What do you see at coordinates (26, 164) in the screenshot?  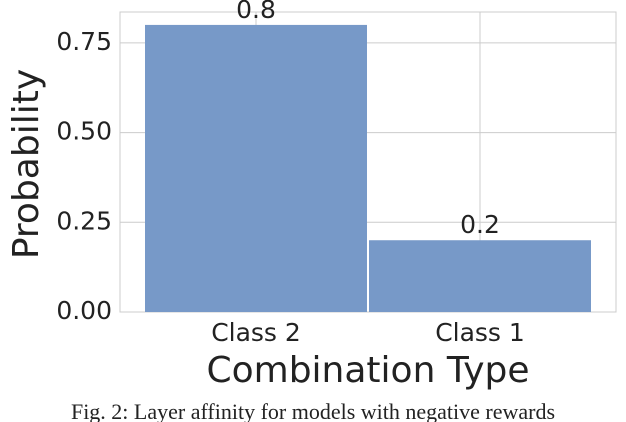 I see `y-axis-label: Probability` at bounding box center [26, 164].